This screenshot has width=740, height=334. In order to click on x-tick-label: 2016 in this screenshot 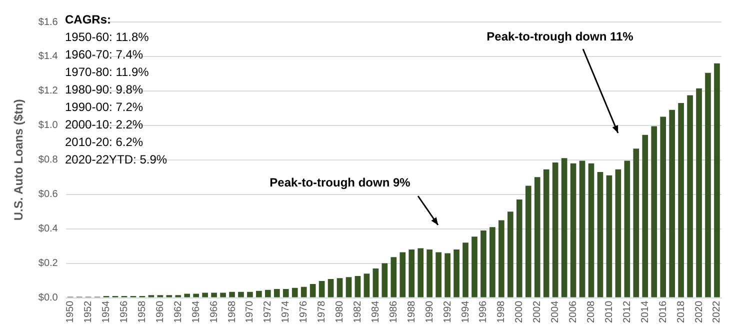, I will do `click(663, 312)`.